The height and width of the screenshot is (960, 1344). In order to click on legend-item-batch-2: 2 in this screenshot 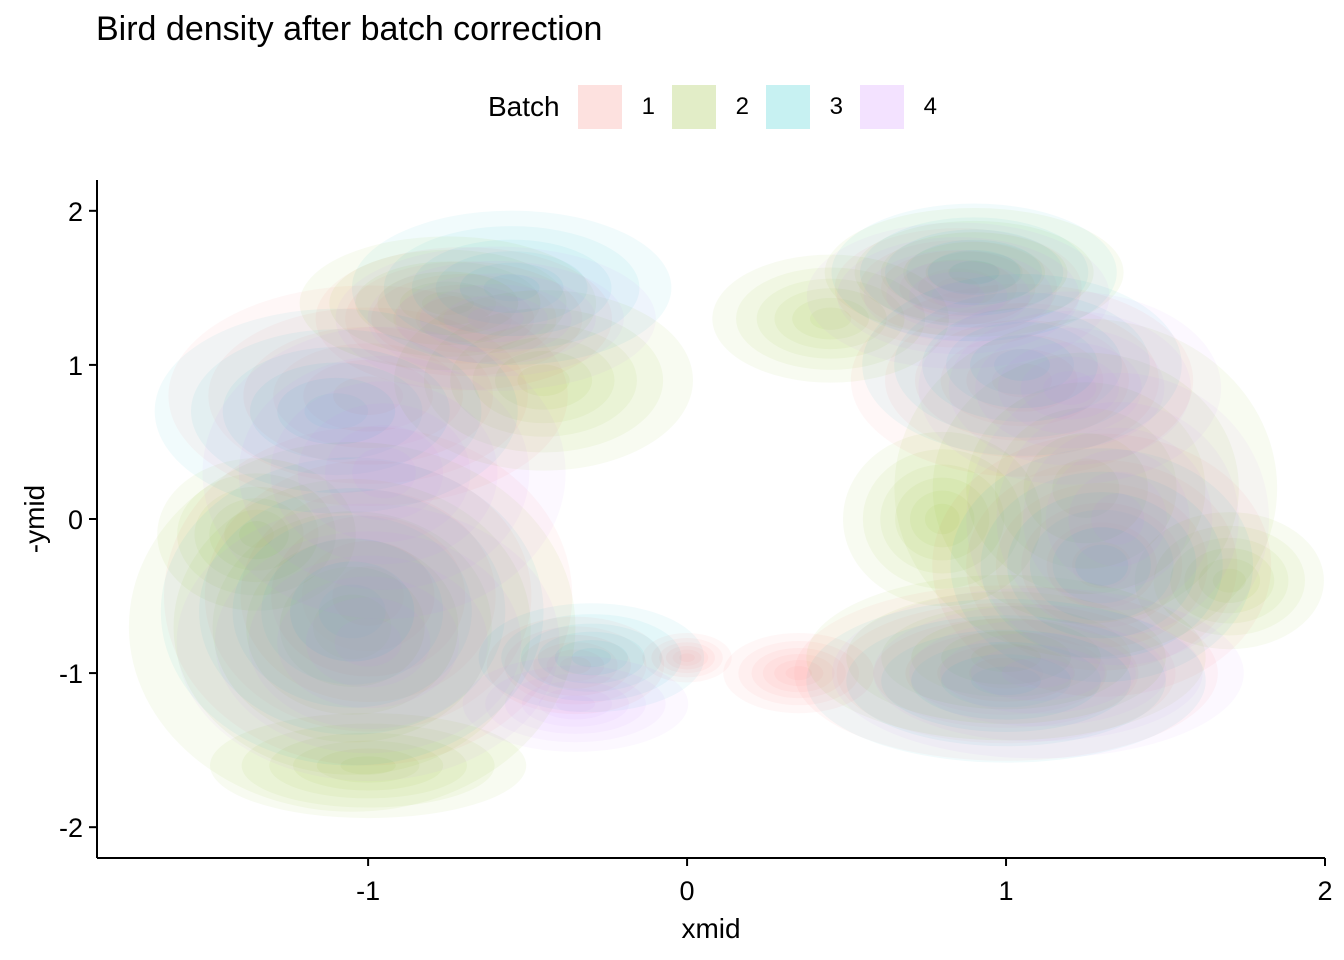, I will do `click(711, 107)`.